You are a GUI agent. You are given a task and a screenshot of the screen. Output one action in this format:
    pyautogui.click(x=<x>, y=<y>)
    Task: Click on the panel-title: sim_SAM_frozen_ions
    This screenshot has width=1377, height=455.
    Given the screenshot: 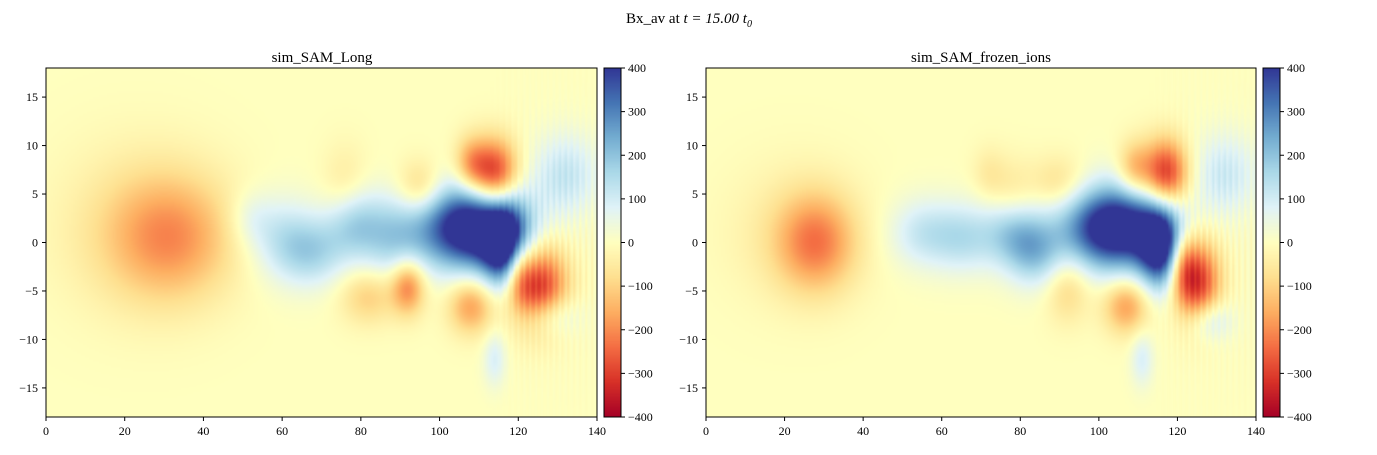 What is the action you would take?
    pyautogui.click(x=981, y=58)
    